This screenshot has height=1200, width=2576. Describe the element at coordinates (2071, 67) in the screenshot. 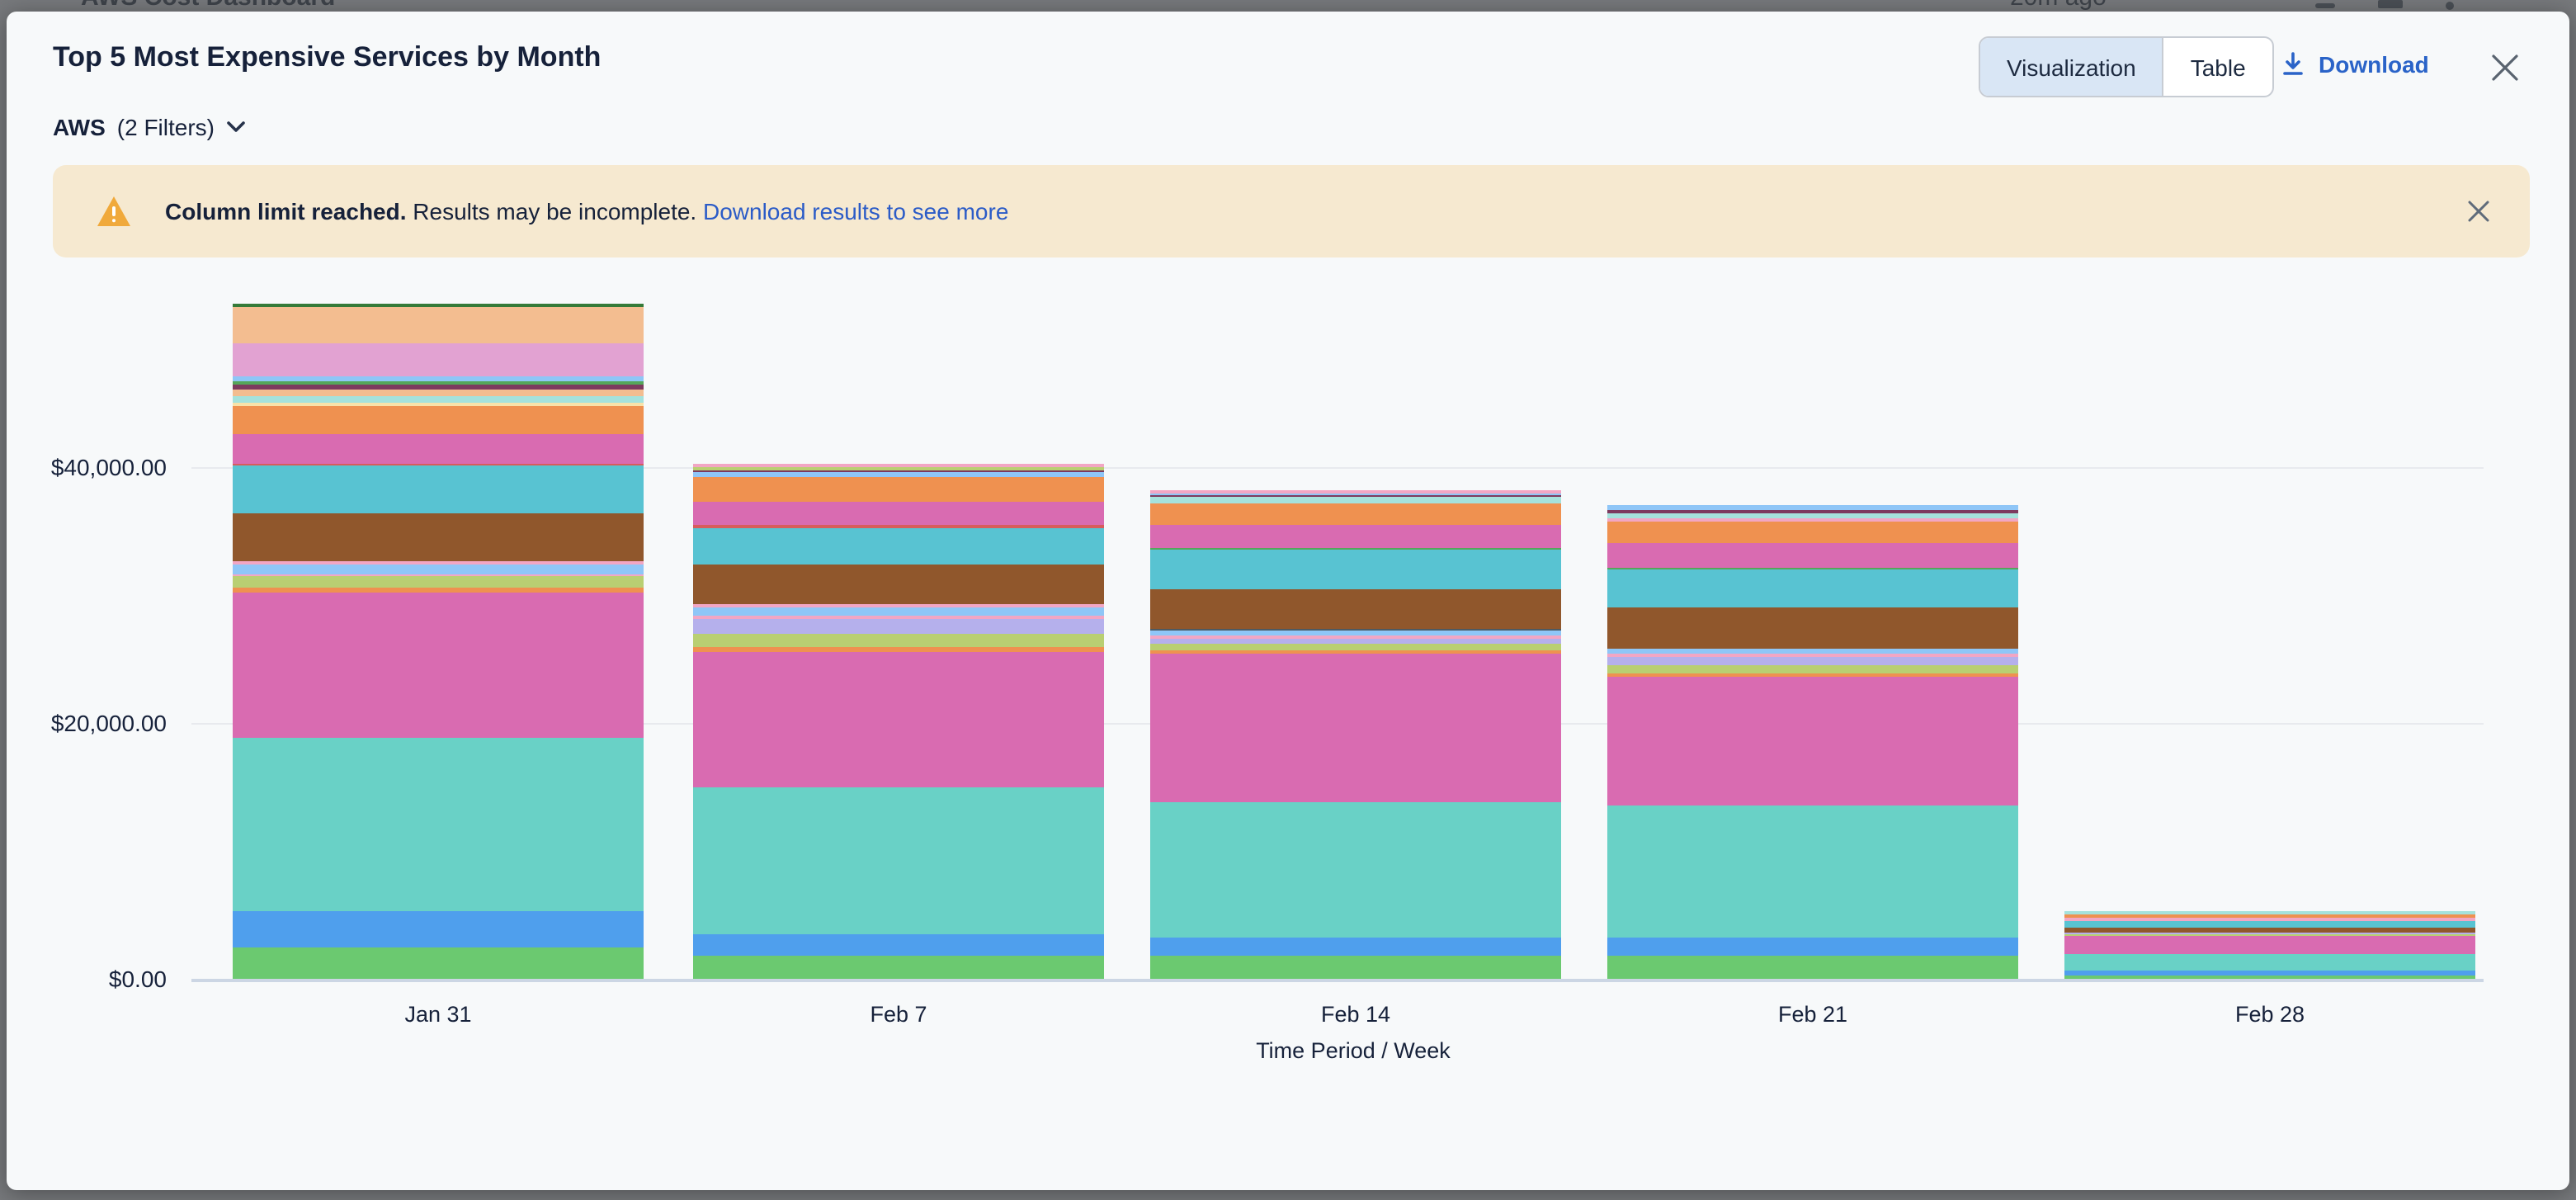

I see `visualization-tab: Visualization` at that location.